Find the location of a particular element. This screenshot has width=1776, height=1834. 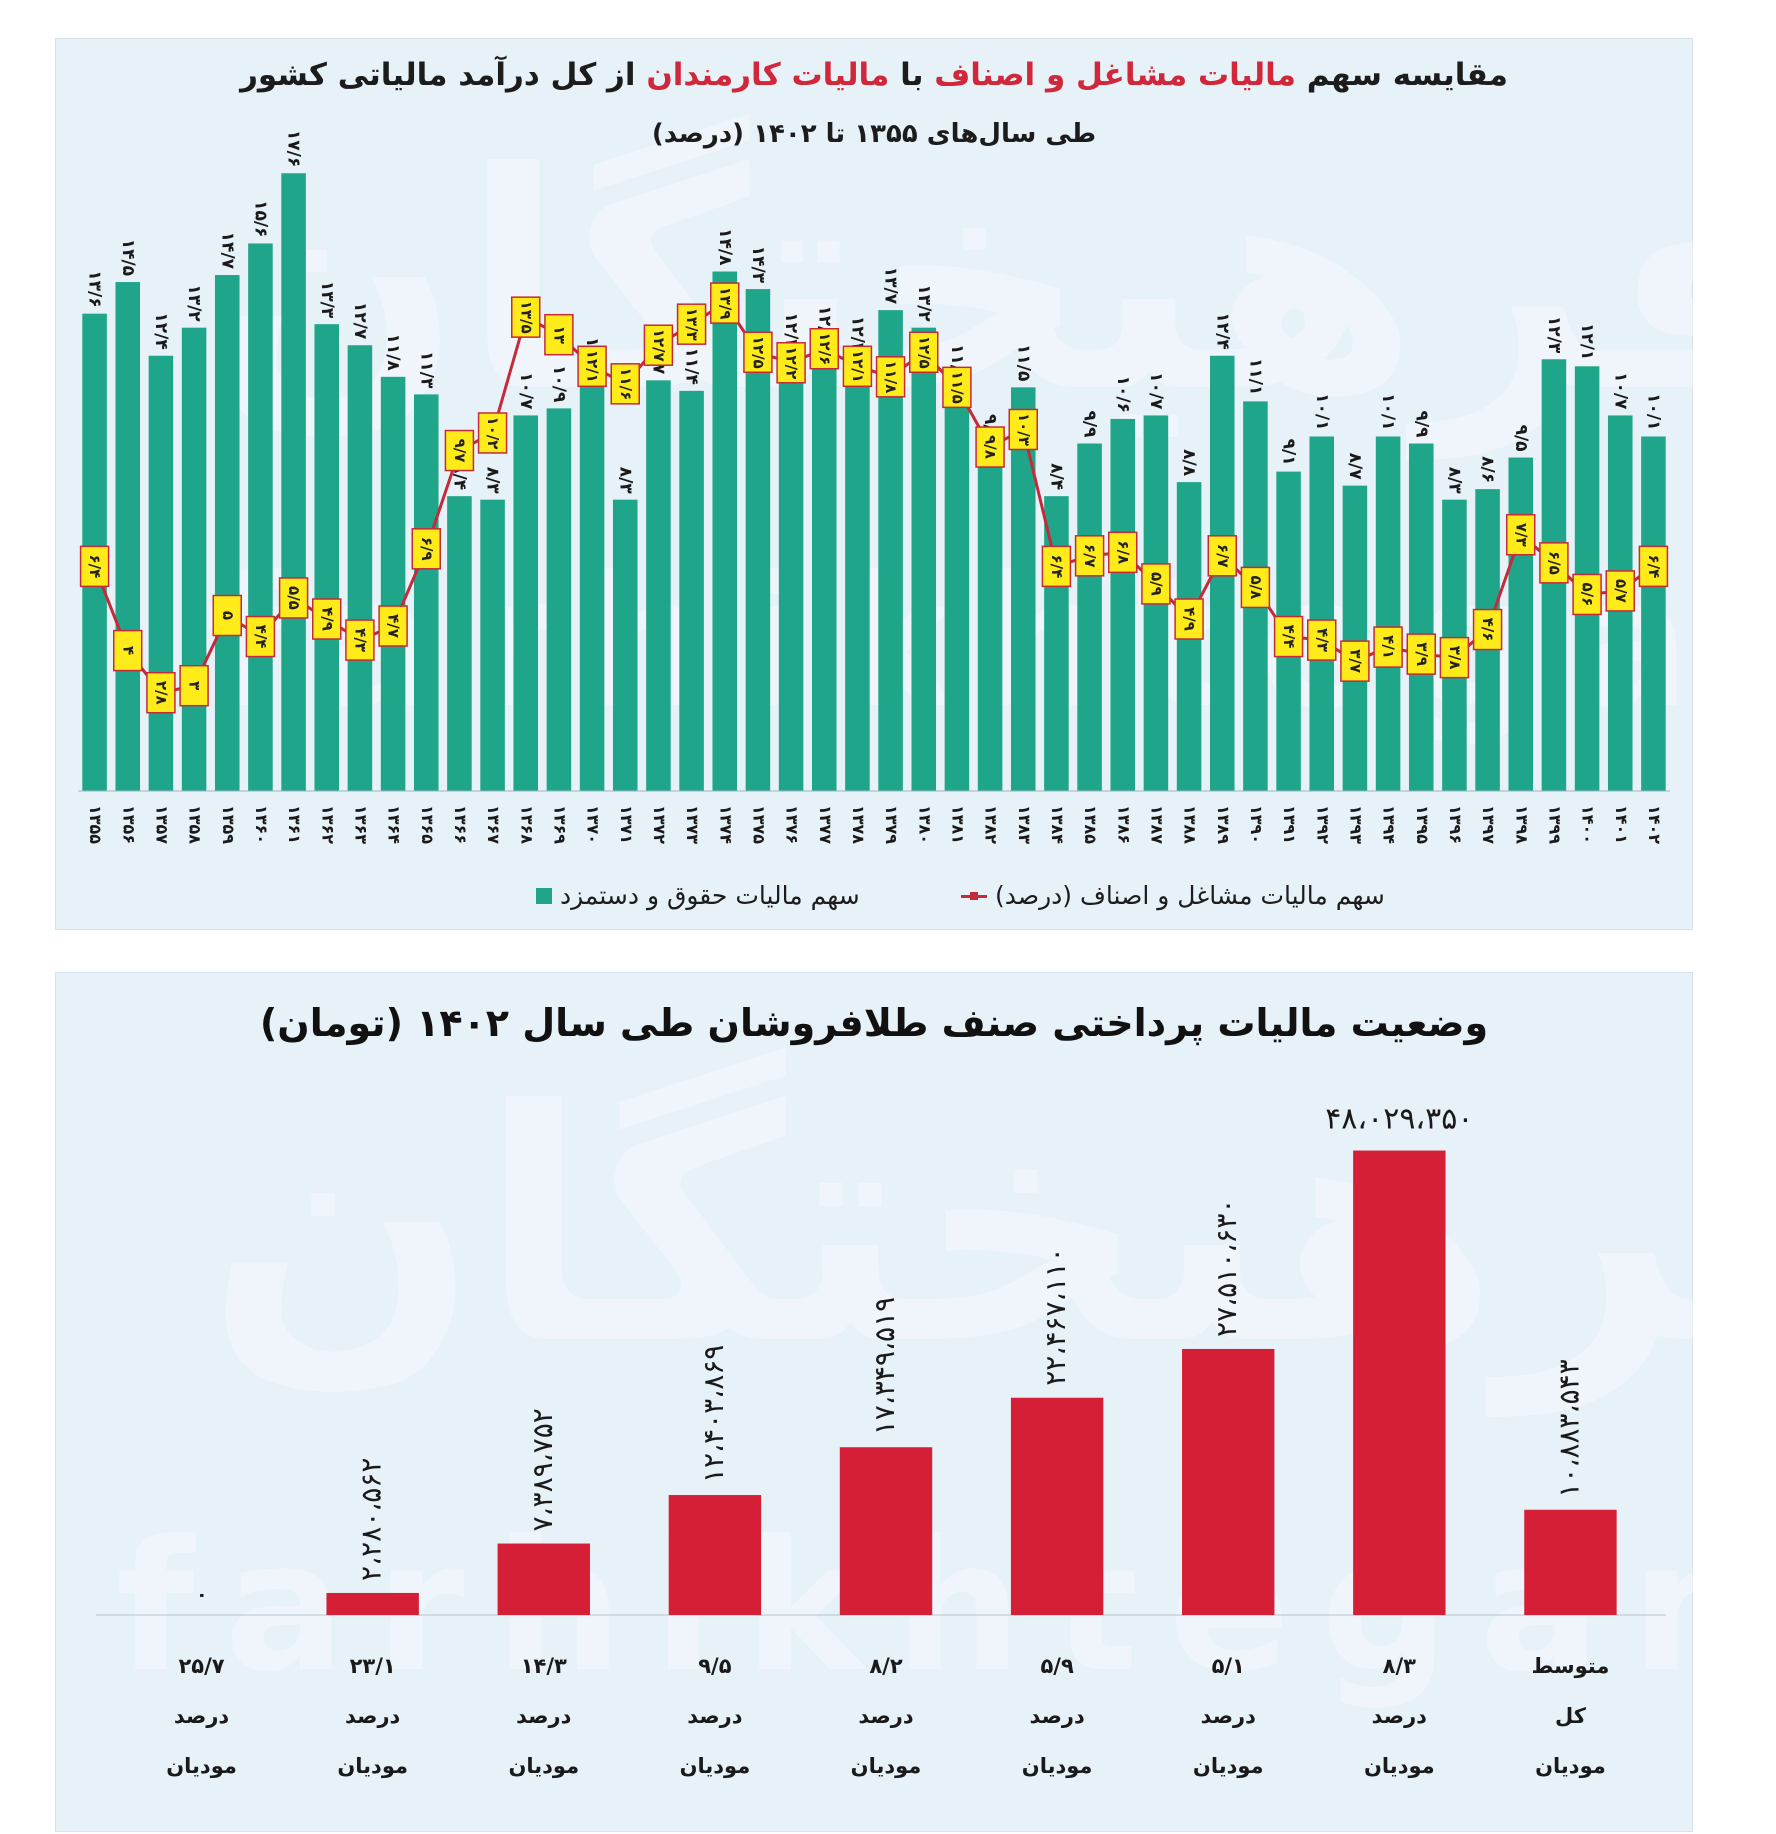

line-data-label: ۱۳ is located at coordinates (559, 335).